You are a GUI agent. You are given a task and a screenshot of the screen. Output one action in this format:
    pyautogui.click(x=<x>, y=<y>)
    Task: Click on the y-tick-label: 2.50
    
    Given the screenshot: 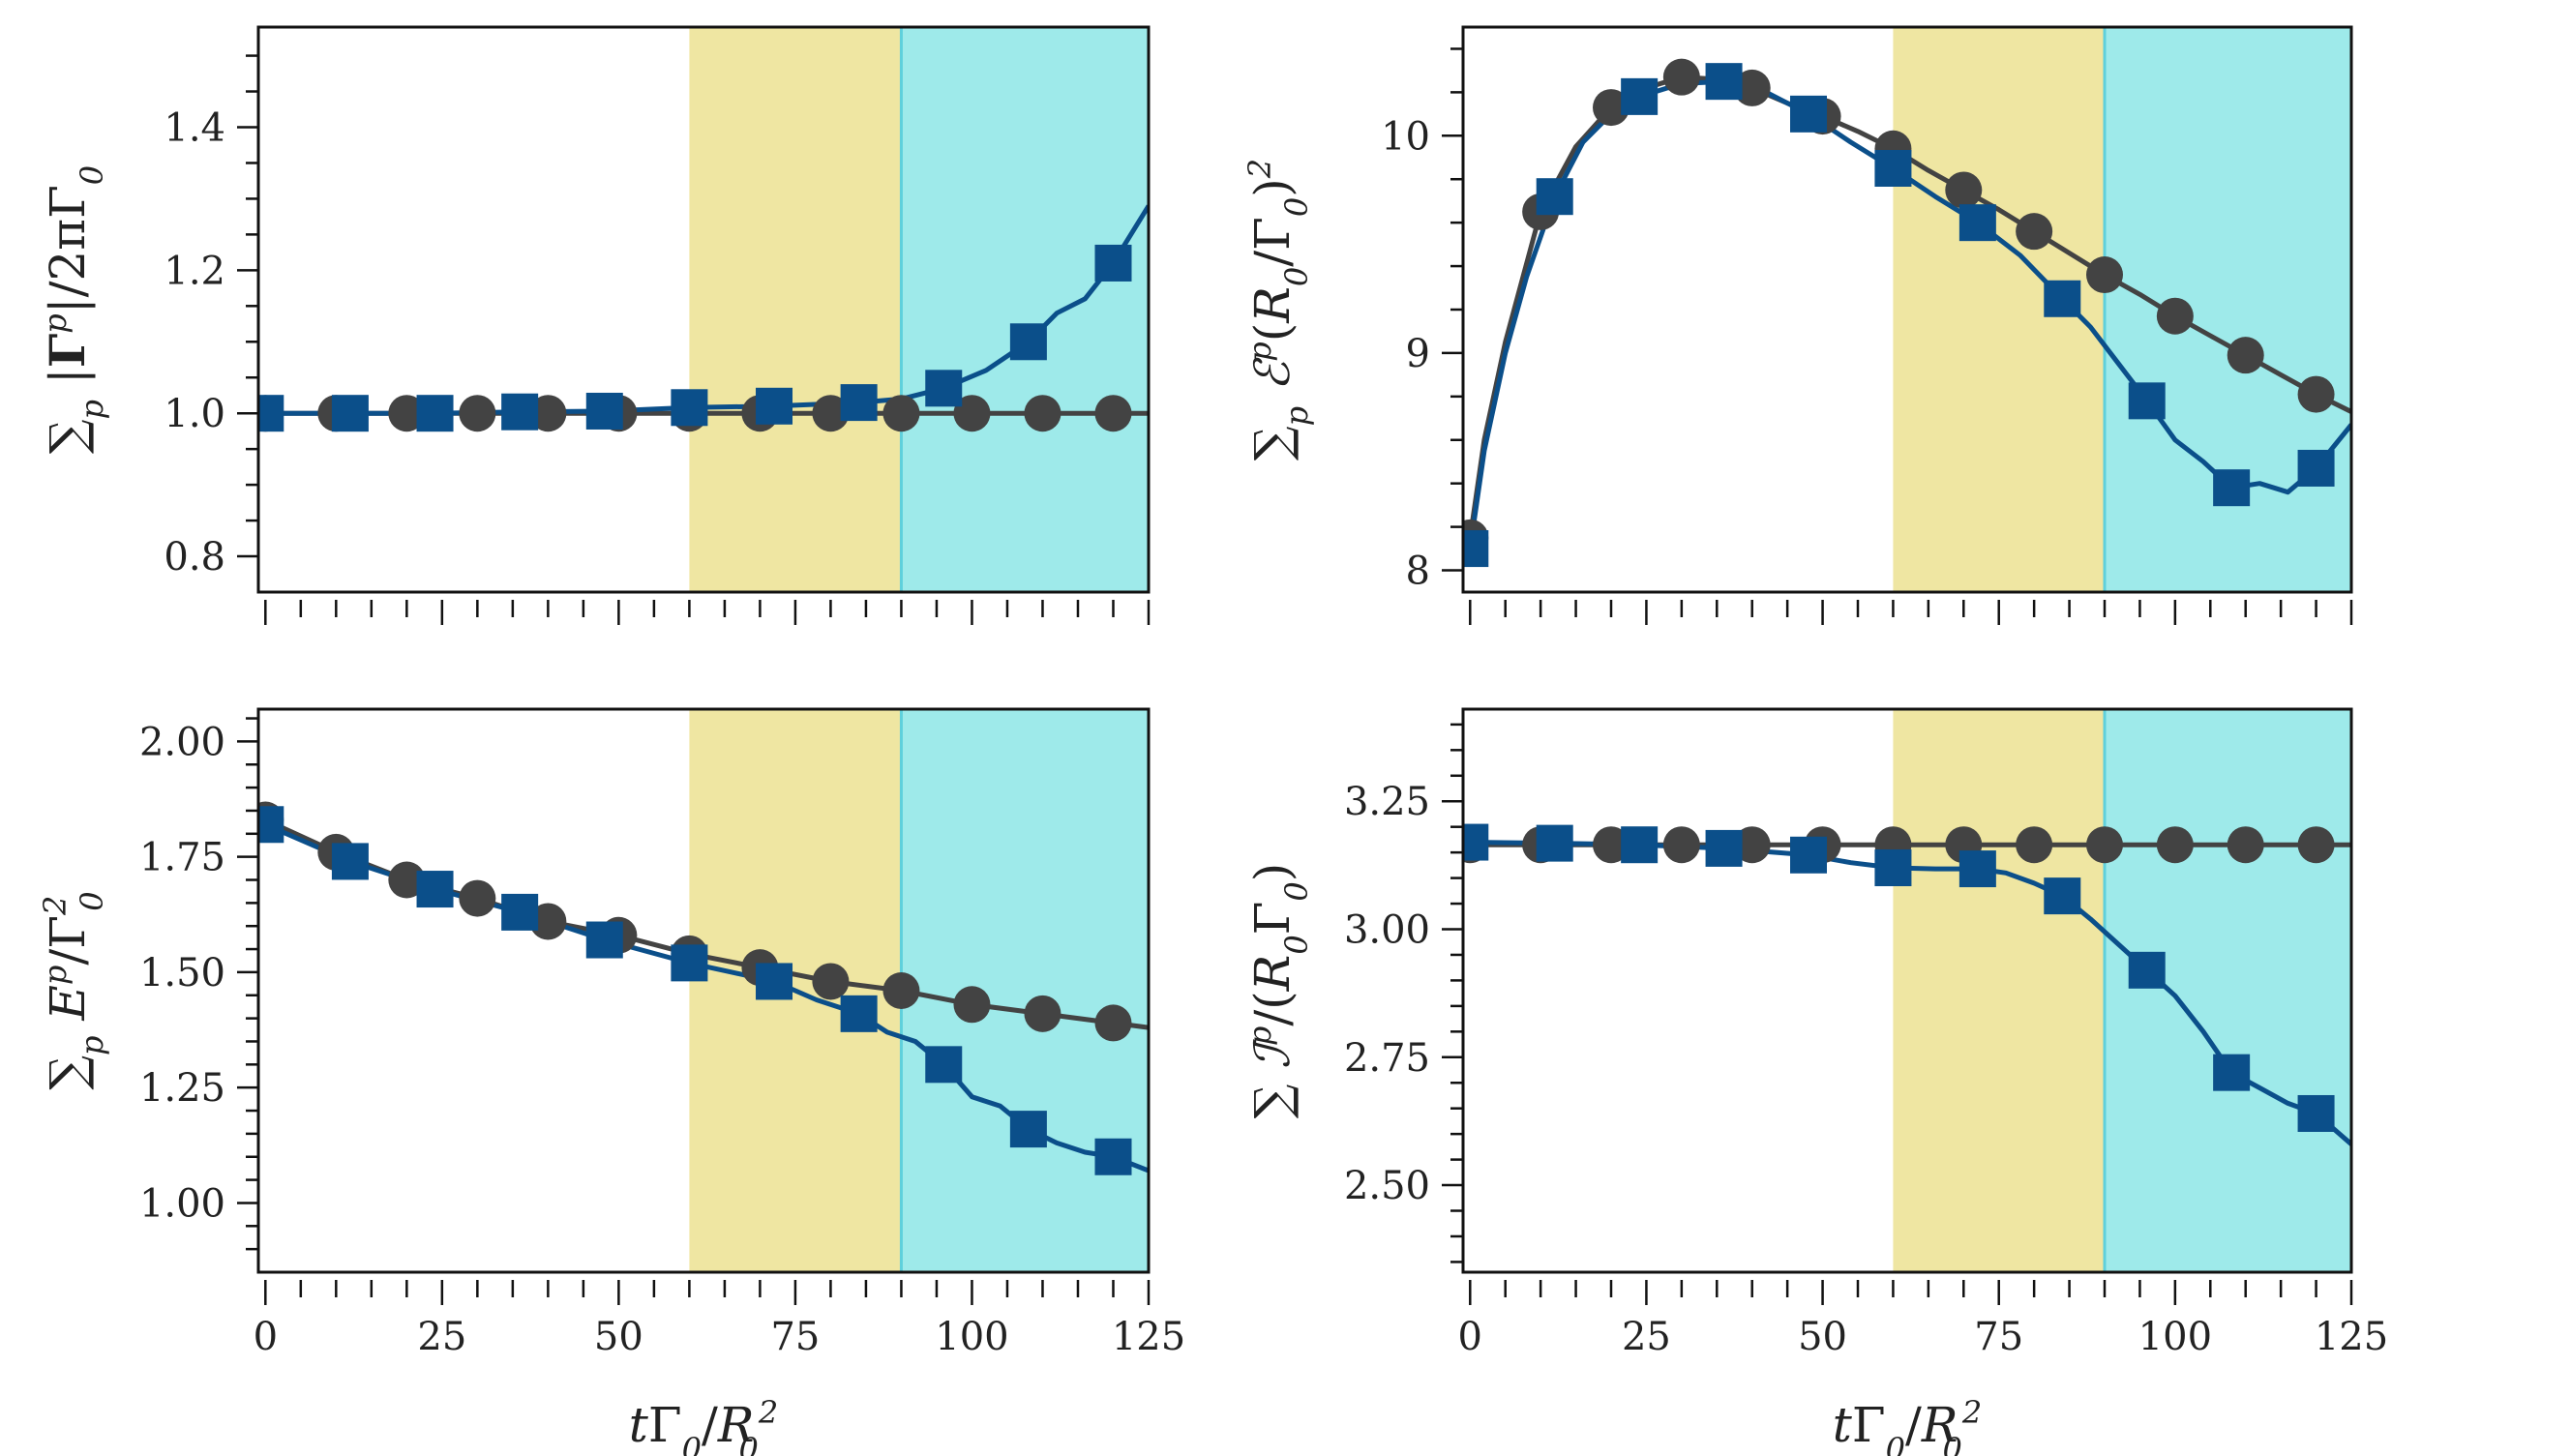 What is the action you would take?
    pyautogui.click(x=1387, y=1186)
    